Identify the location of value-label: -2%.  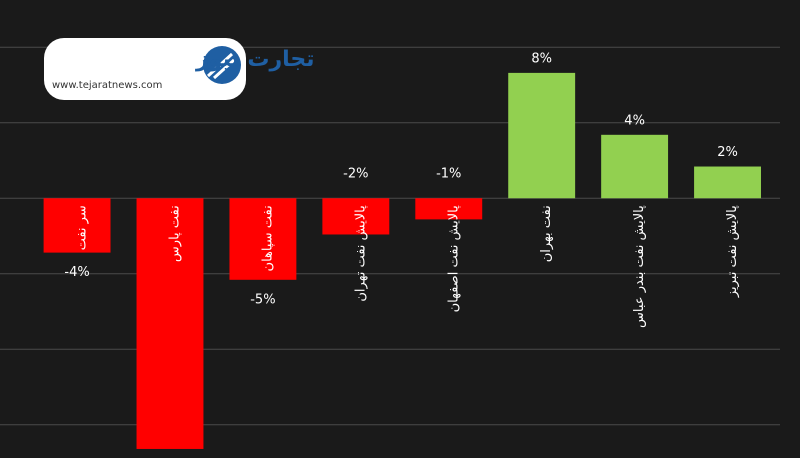
(355, 174).